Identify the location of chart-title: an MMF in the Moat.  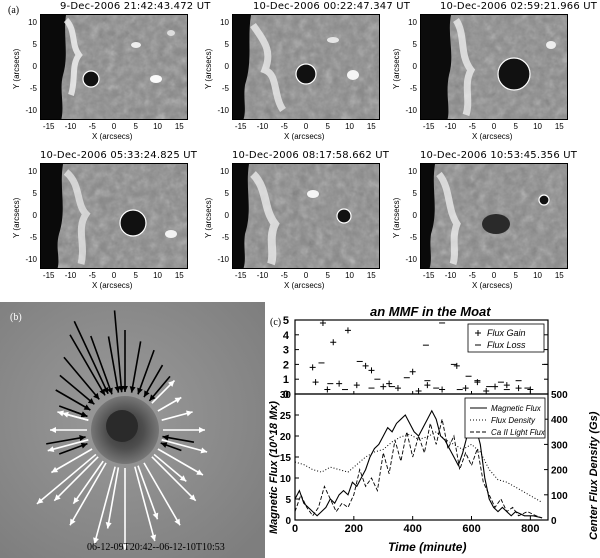
(430, 311).